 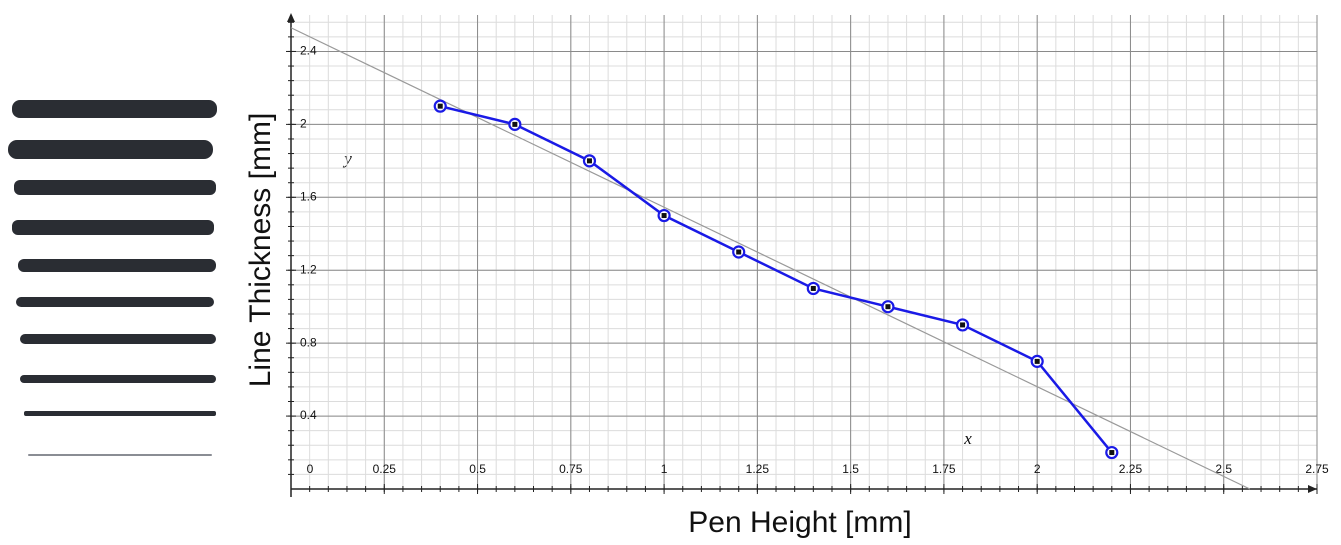 I want to click on x-tick-label: 2, so click(x=1037, y=469).